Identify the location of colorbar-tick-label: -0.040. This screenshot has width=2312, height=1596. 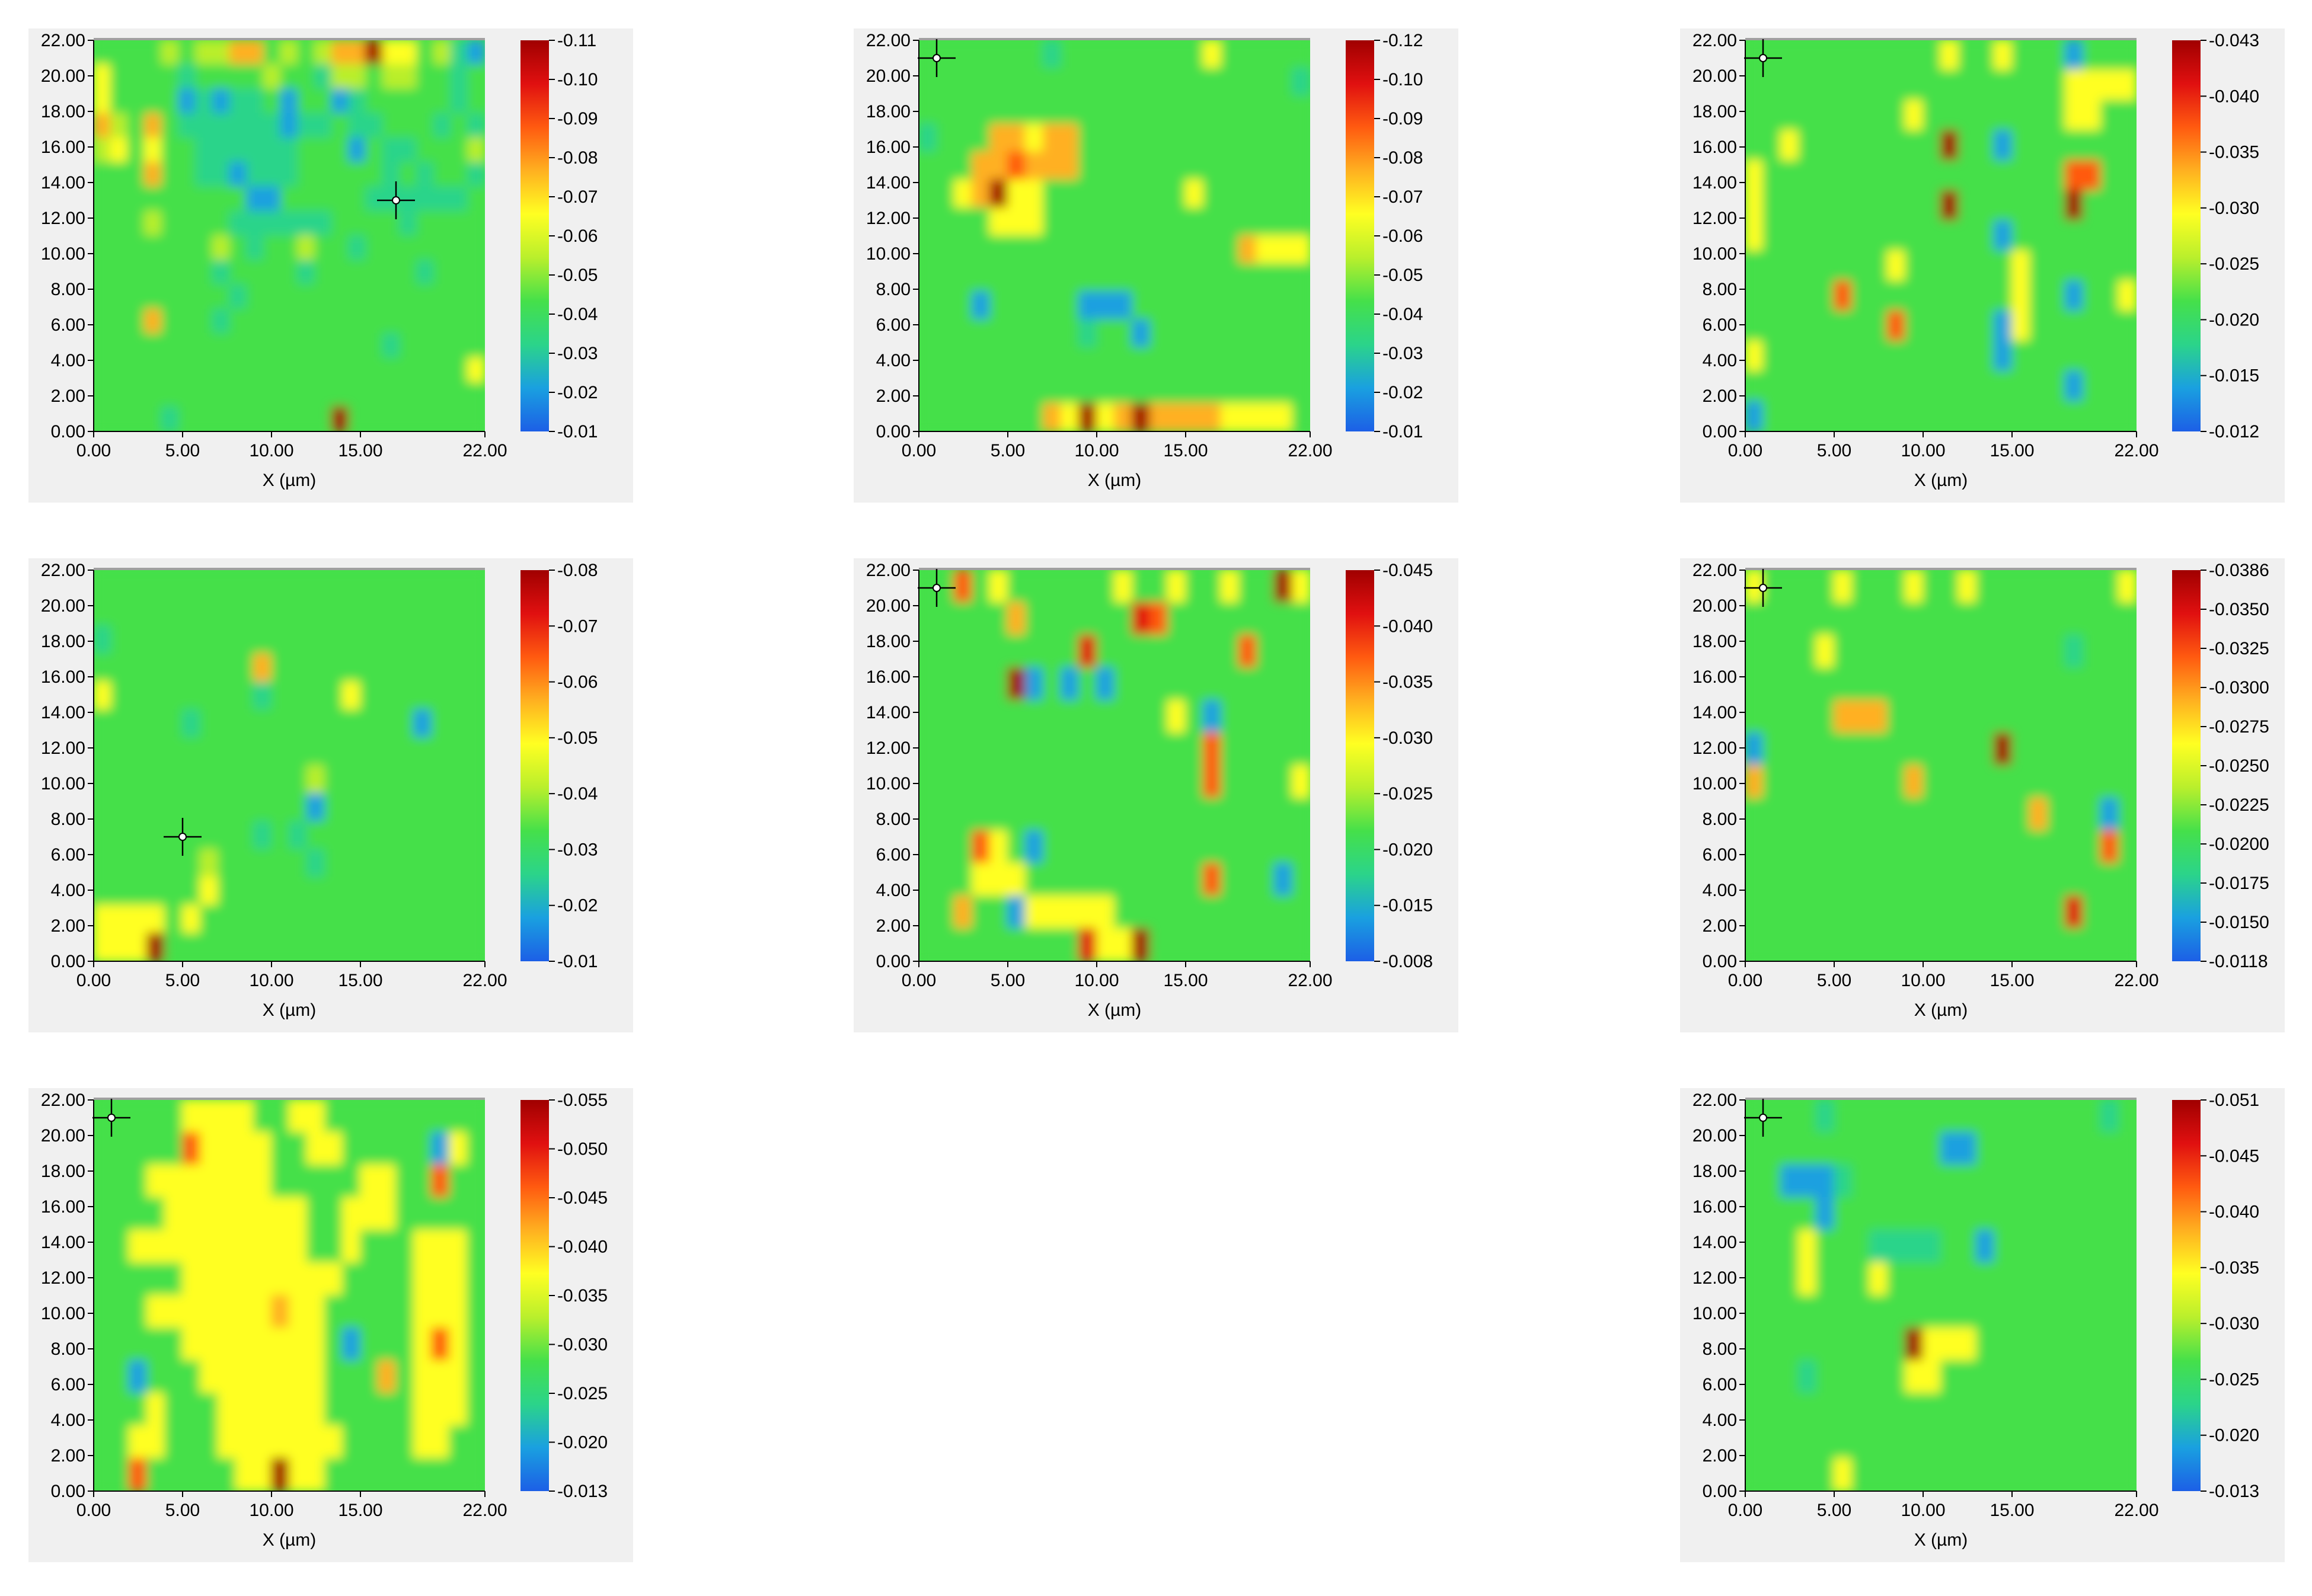
(2234, 1212).